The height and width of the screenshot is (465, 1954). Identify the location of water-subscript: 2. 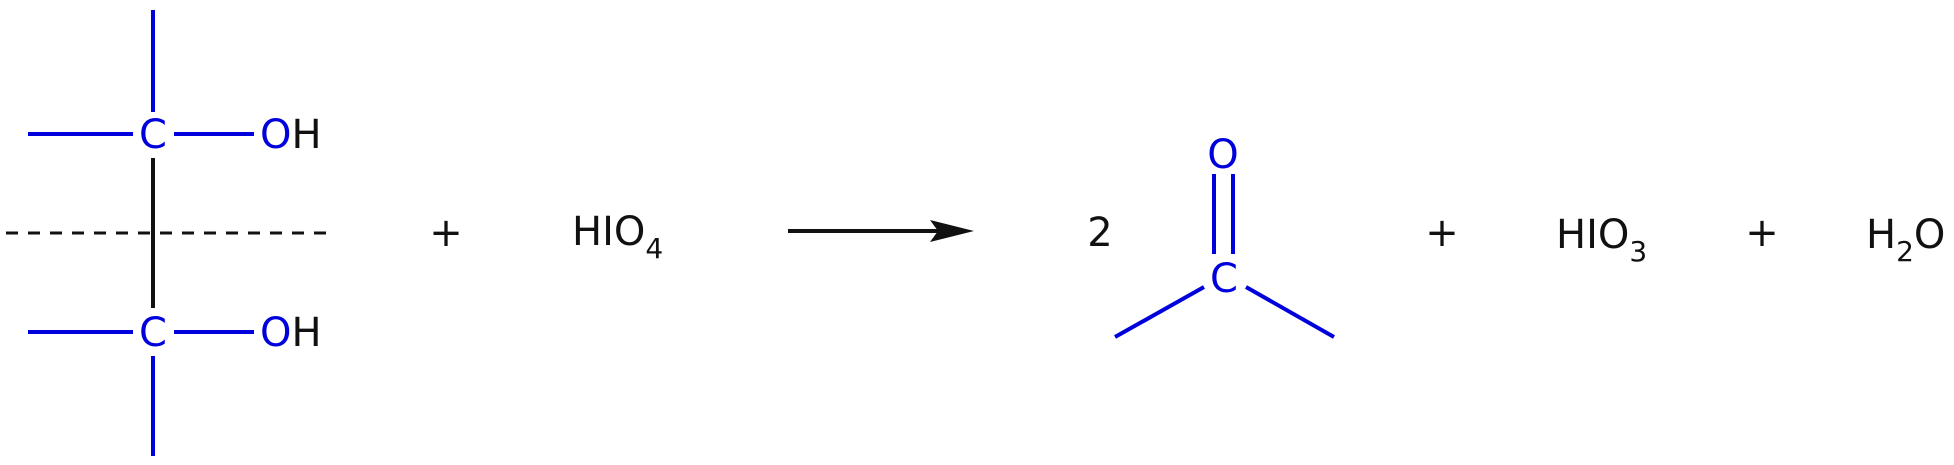
(1905, 251).